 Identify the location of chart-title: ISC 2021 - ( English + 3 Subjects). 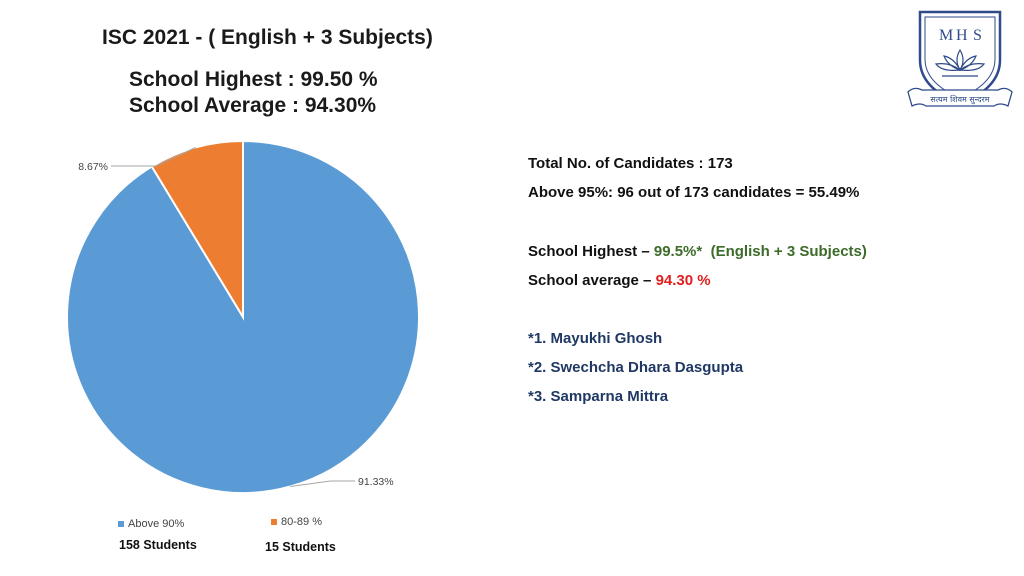
(267, 37).